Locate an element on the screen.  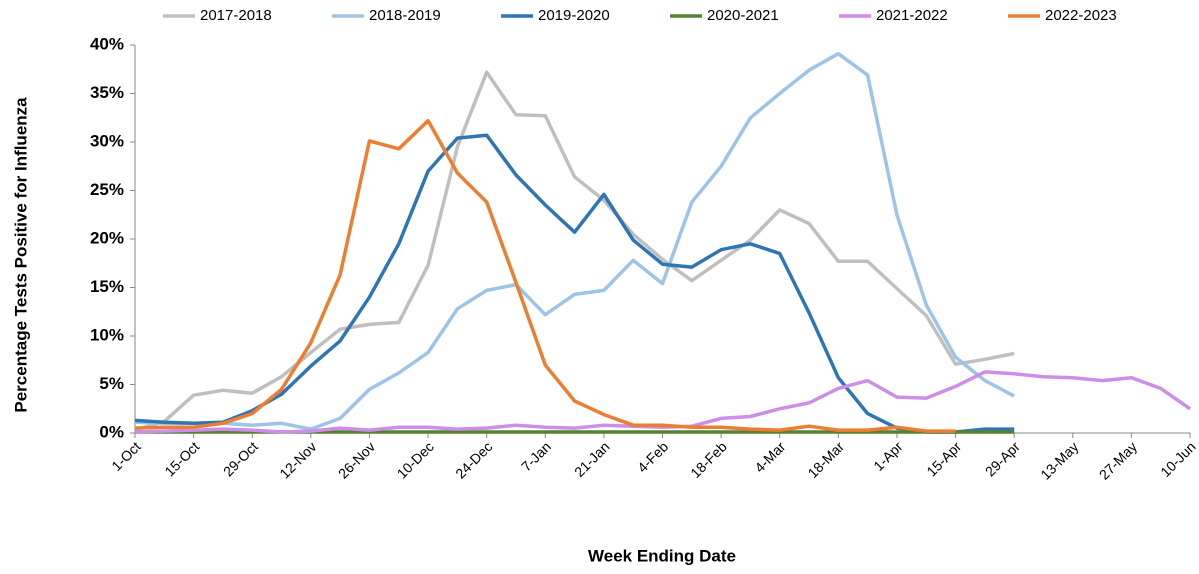
y-tick-label: 5% is located at coordinates (111, 383).